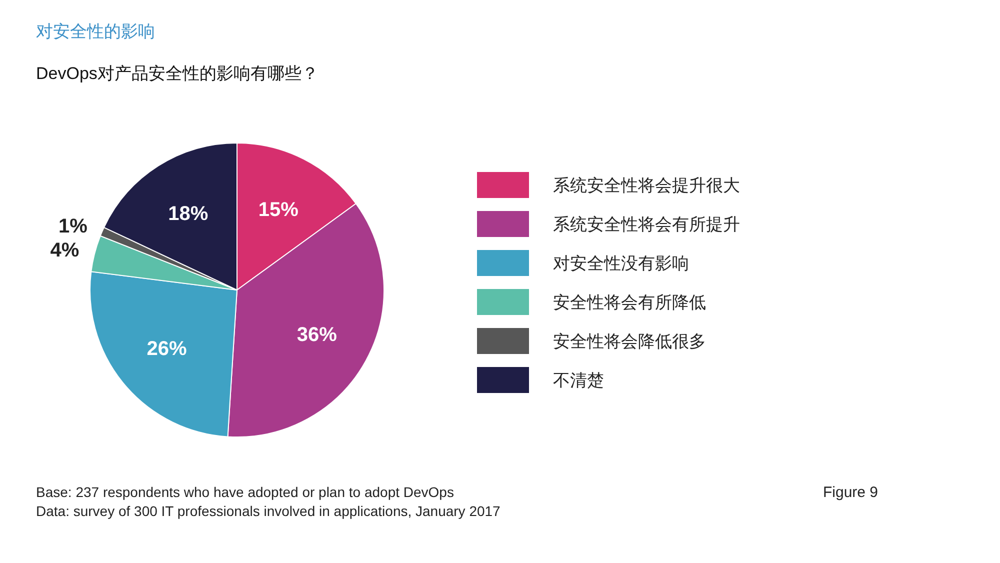 This screenshot has width=1000, height=563. Describe the element at coordinates (629, 341) in the screenshot. I see `legend-label: 安全性将会降低很多` at that location.